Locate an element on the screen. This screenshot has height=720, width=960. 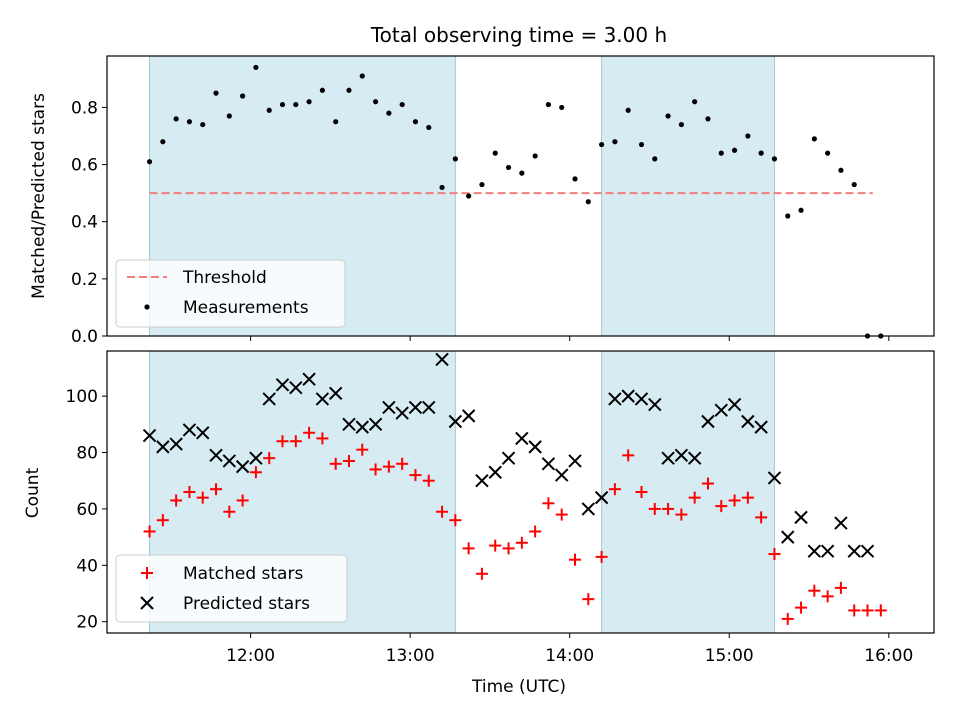
count-y-tick-label: 100 is located at coordinates (82, 397).